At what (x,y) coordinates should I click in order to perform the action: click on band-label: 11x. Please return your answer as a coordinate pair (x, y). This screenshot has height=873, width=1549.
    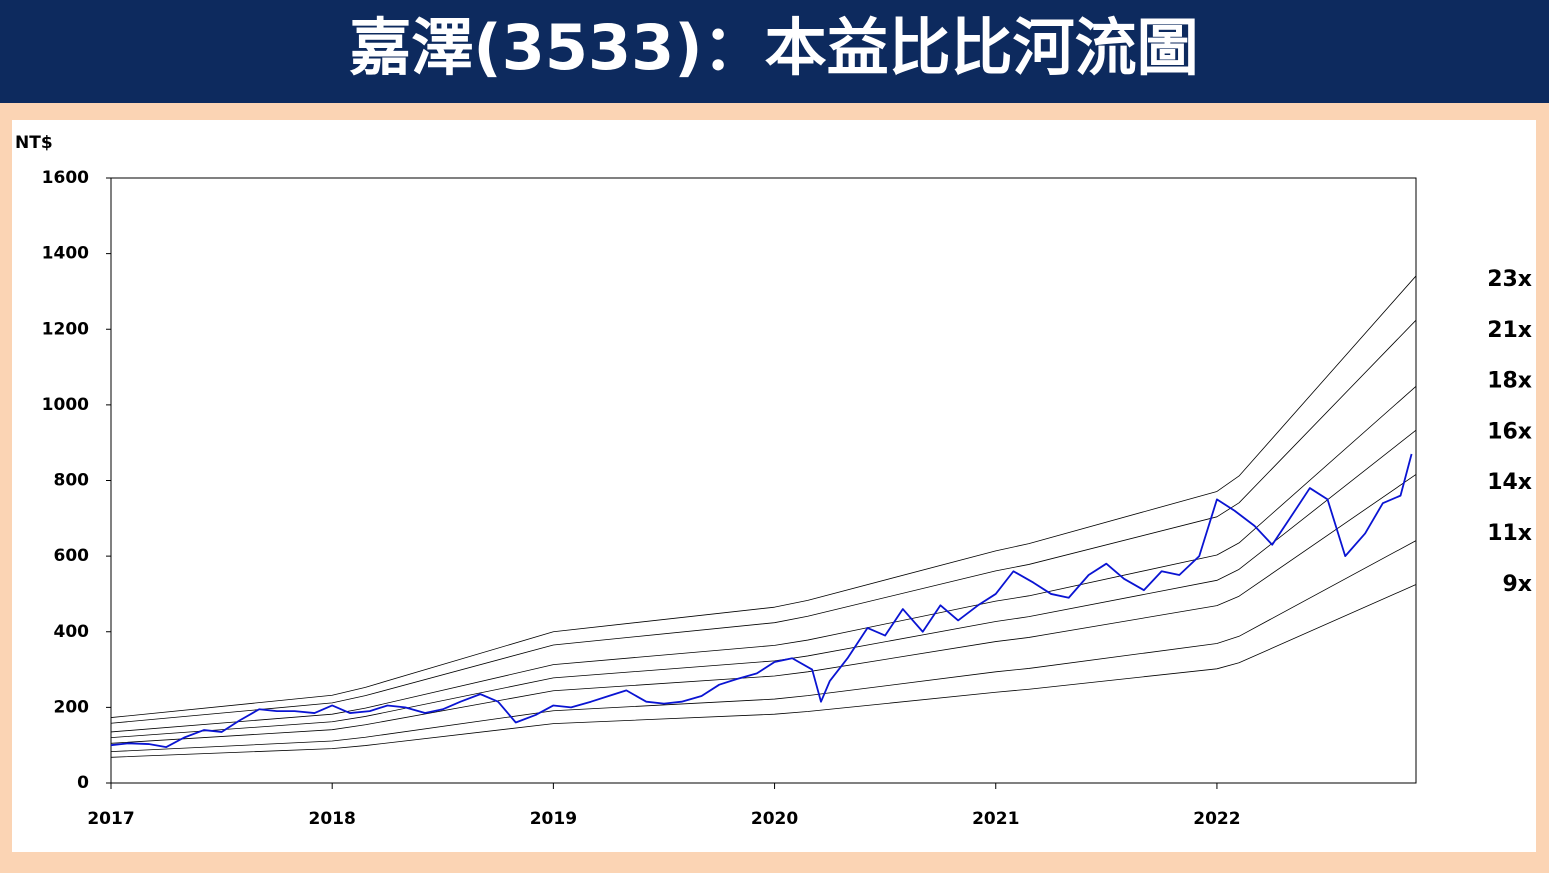
    Looking at the image, I should click on (1509, 533).